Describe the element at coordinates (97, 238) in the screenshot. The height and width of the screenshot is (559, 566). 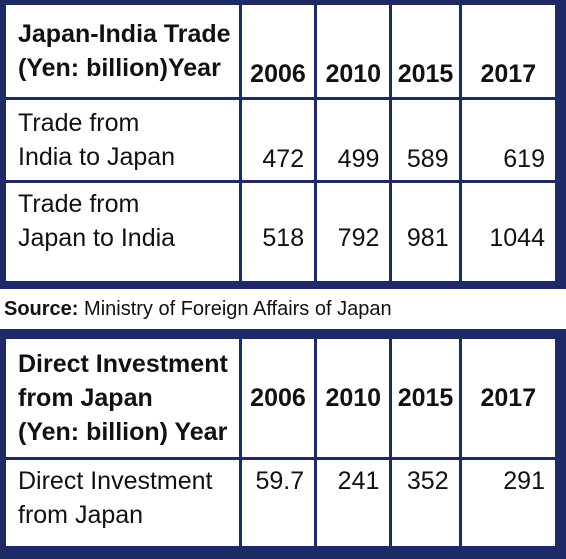
I see `row-label-line2: Japan to India` at that location.